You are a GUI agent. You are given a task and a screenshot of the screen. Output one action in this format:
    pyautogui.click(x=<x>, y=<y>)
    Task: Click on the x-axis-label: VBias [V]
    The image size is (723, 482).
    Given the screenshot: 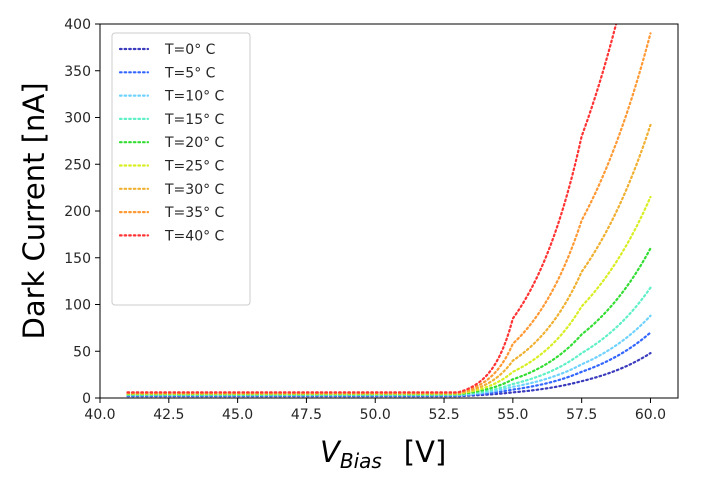 What is the action you would take?
    pyautogui.click(x=383, y=454)
    